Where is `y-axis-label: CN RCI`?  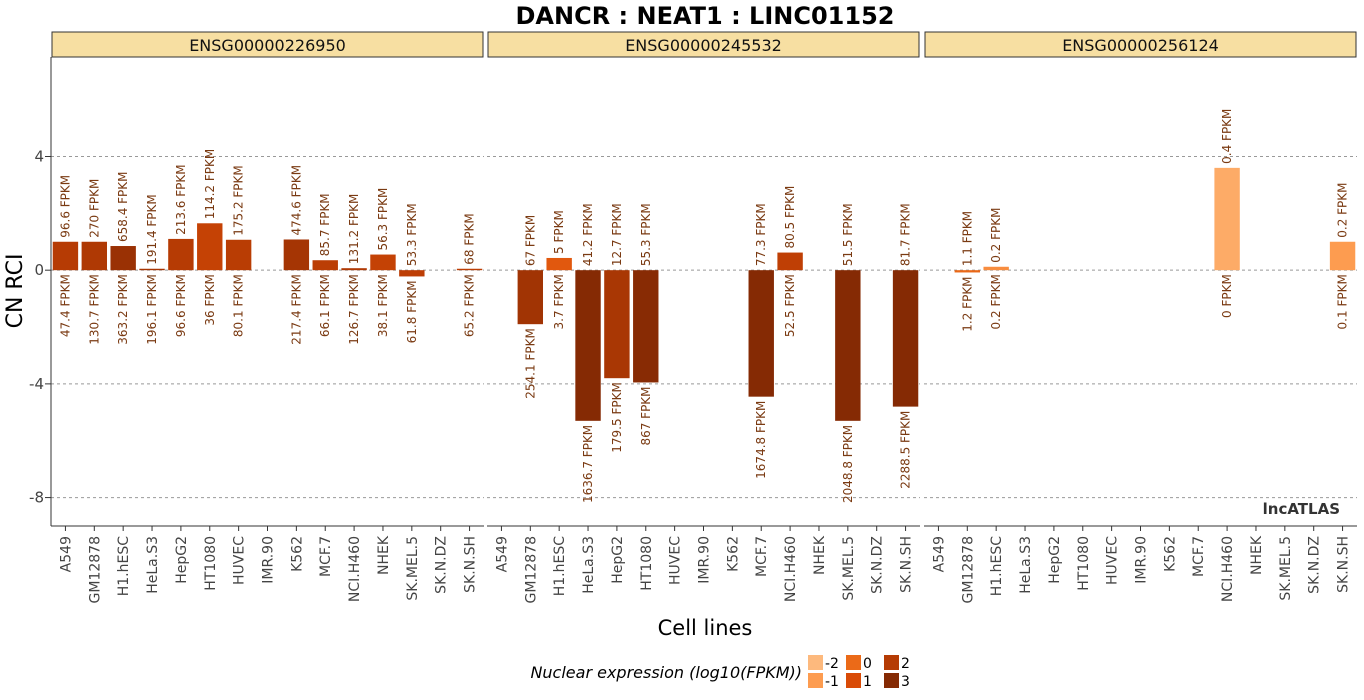
y-axis-label: CN RCI is located at coordinates (15, 291).